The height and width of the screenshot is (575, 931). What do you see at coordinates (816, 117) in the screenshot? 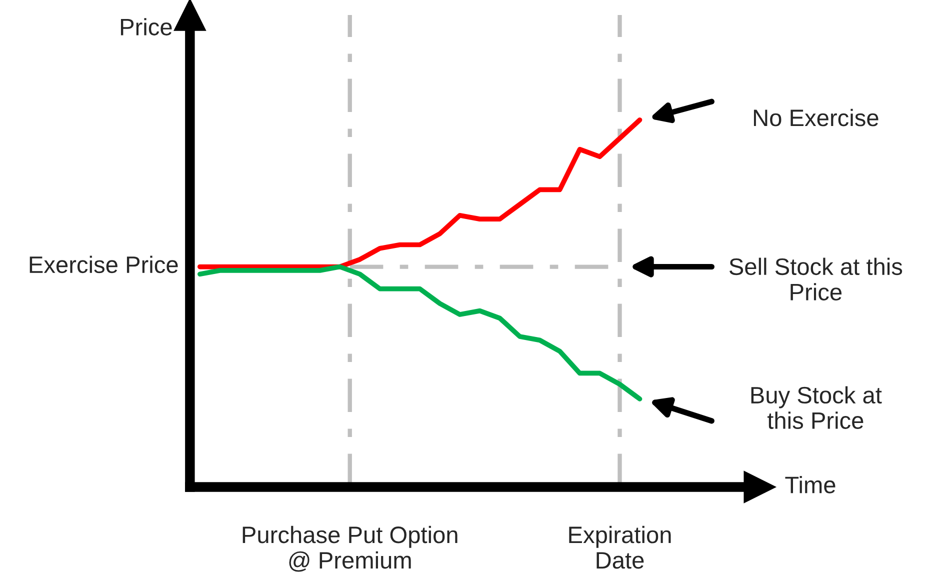
I see `text: No Exercise` at bounding box center [816, 117].